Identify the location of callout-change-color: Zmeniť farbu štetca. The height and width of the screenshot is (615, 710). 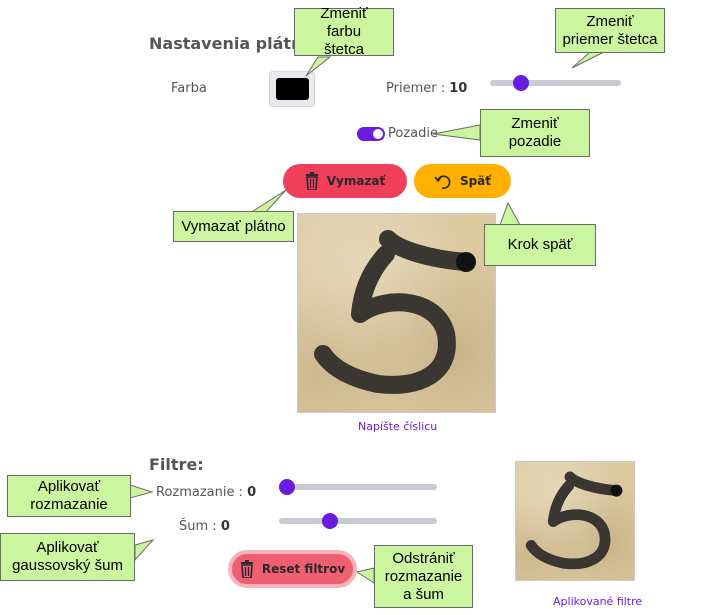
(344, 31).